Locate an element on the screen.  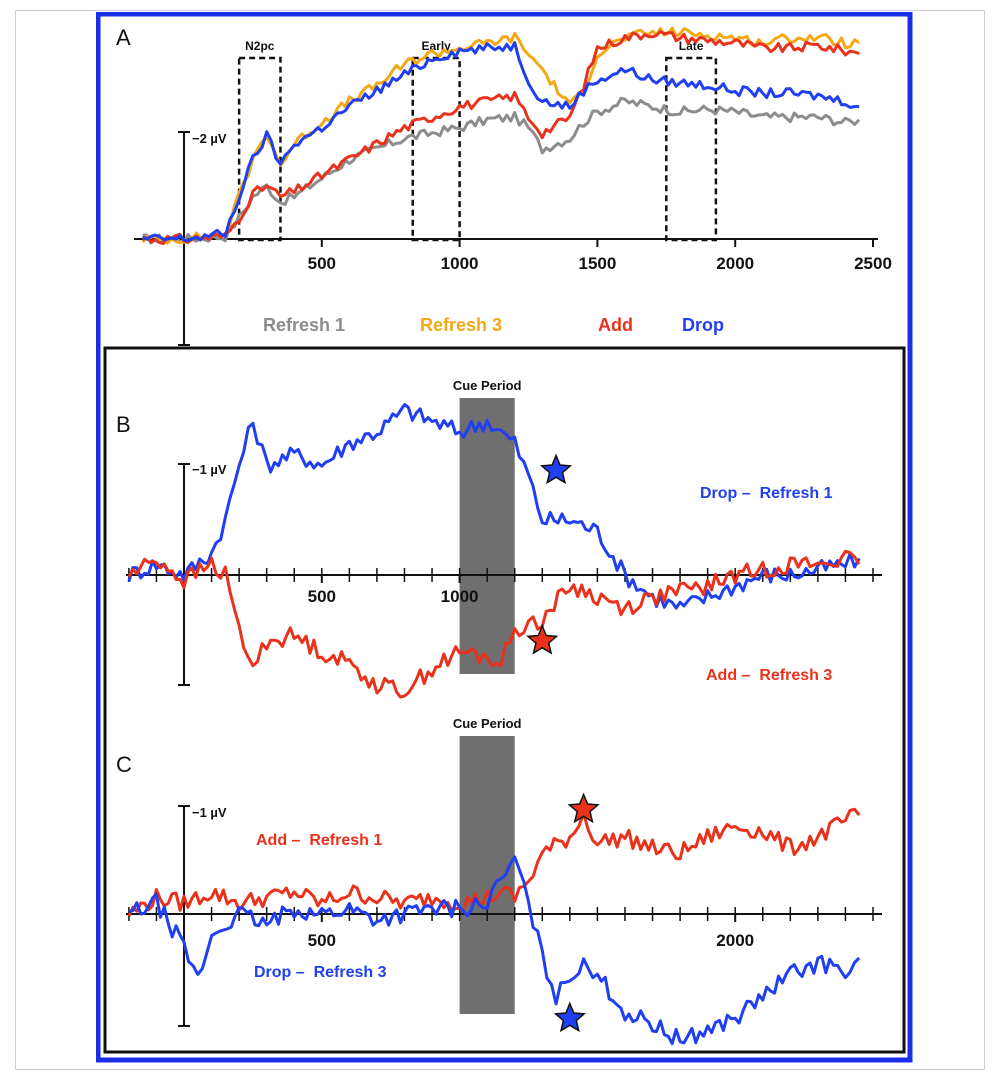
panel-letter-b: B is located at coordinates (123, 424).